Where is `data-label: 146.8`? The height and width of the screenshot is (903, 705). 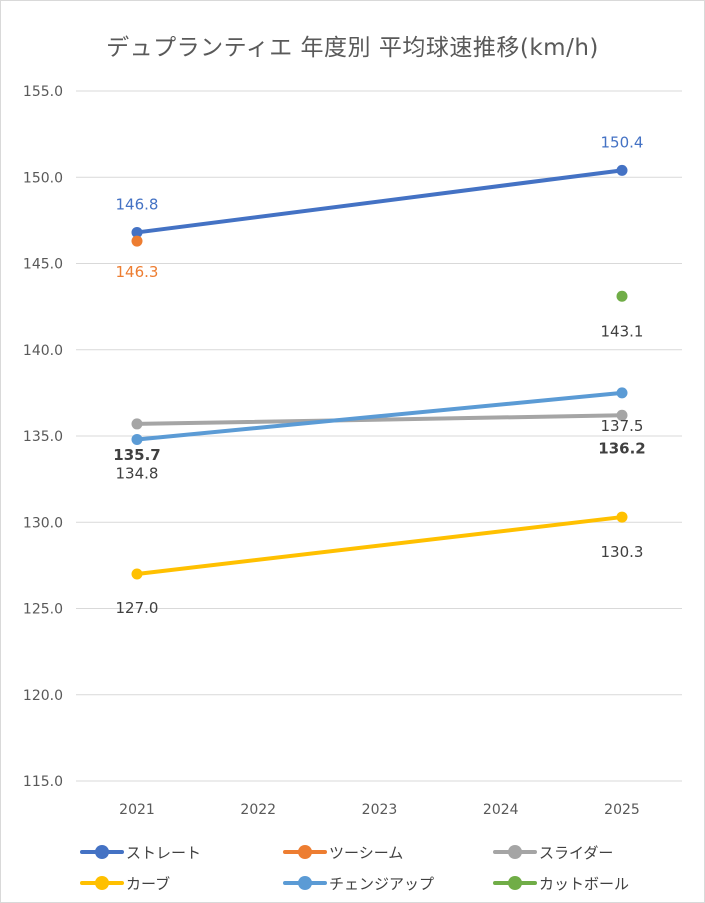 data-label: 146.8 is located at coordinates (137, 204).